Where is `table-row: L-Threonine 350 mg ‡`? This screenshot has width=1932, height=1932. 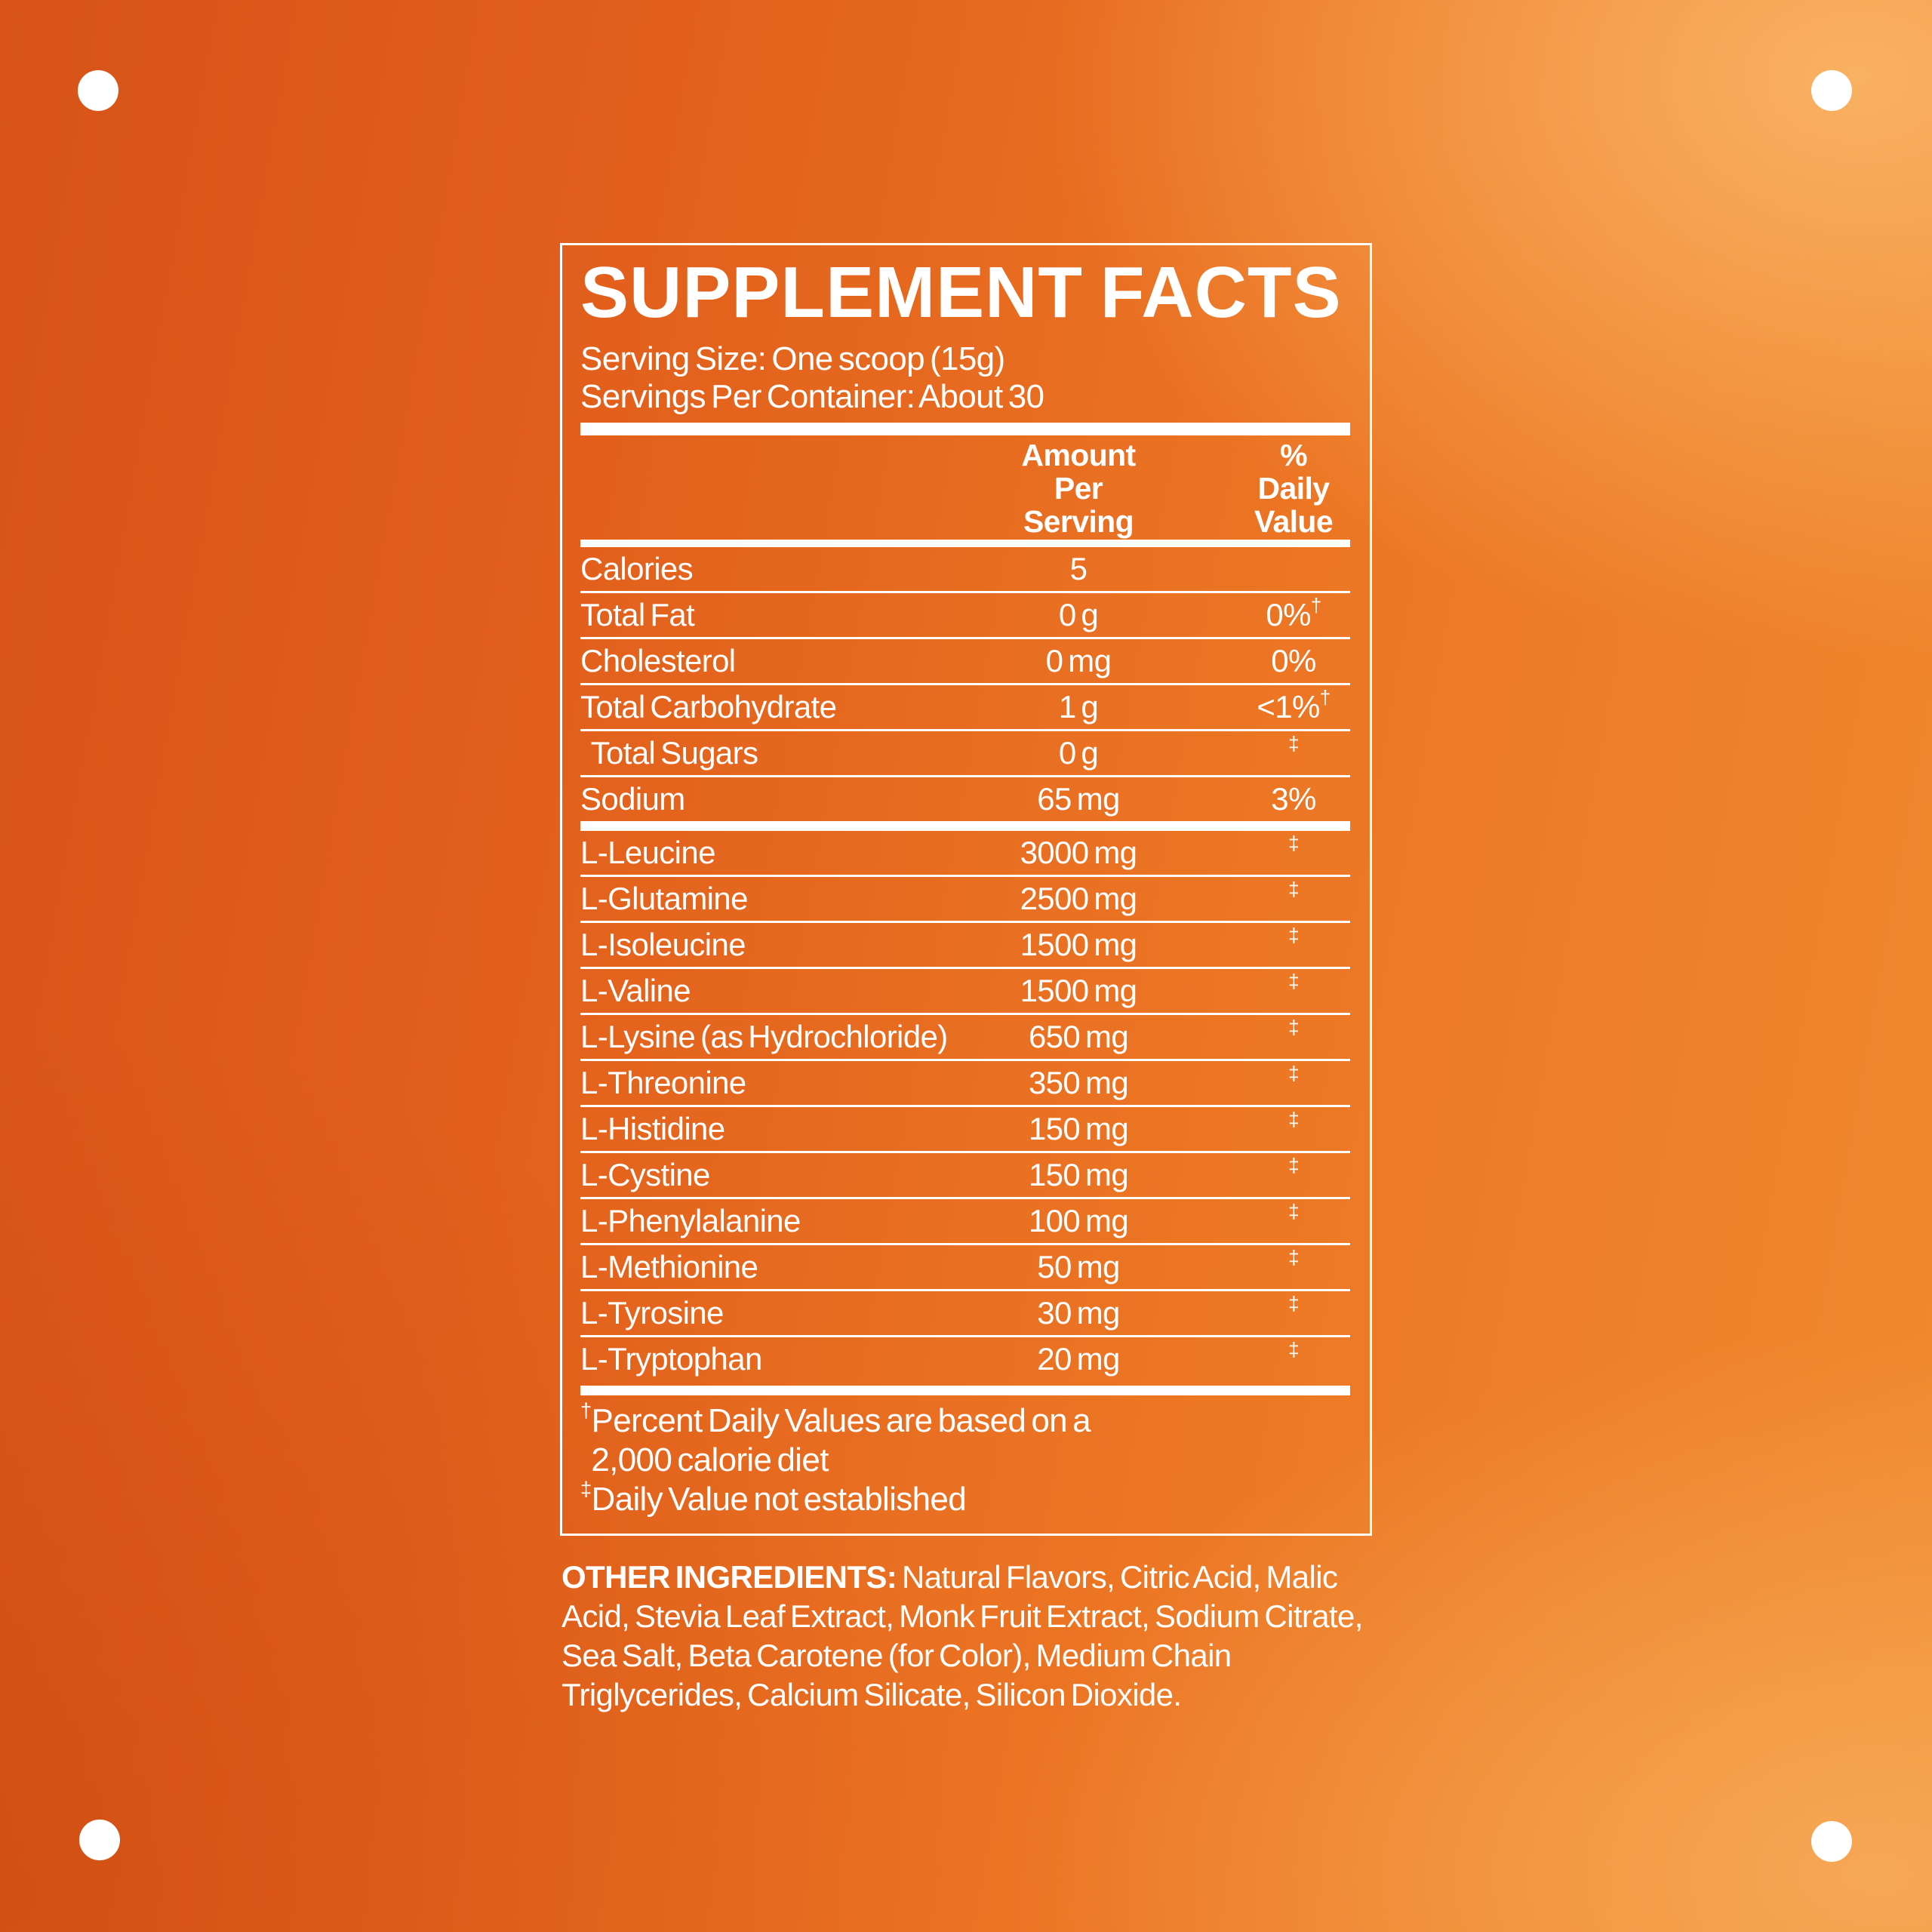 table-row: L-Threonine 350 mg ‡ is located at coordinates (965, 1081).